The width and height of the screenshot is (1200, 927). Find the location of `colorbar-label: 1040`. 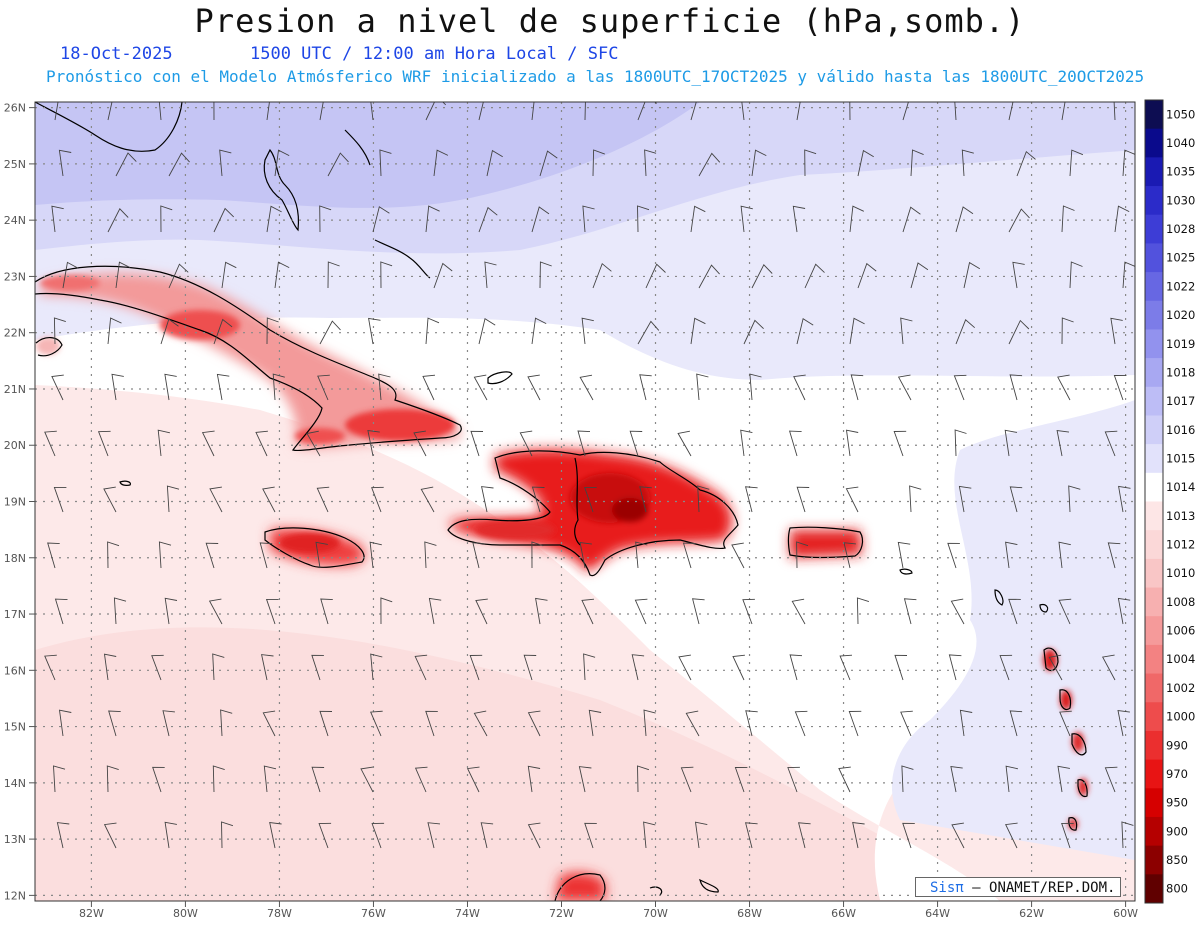

colorbar-label: 1040 is located at coordinates (1180, 143).